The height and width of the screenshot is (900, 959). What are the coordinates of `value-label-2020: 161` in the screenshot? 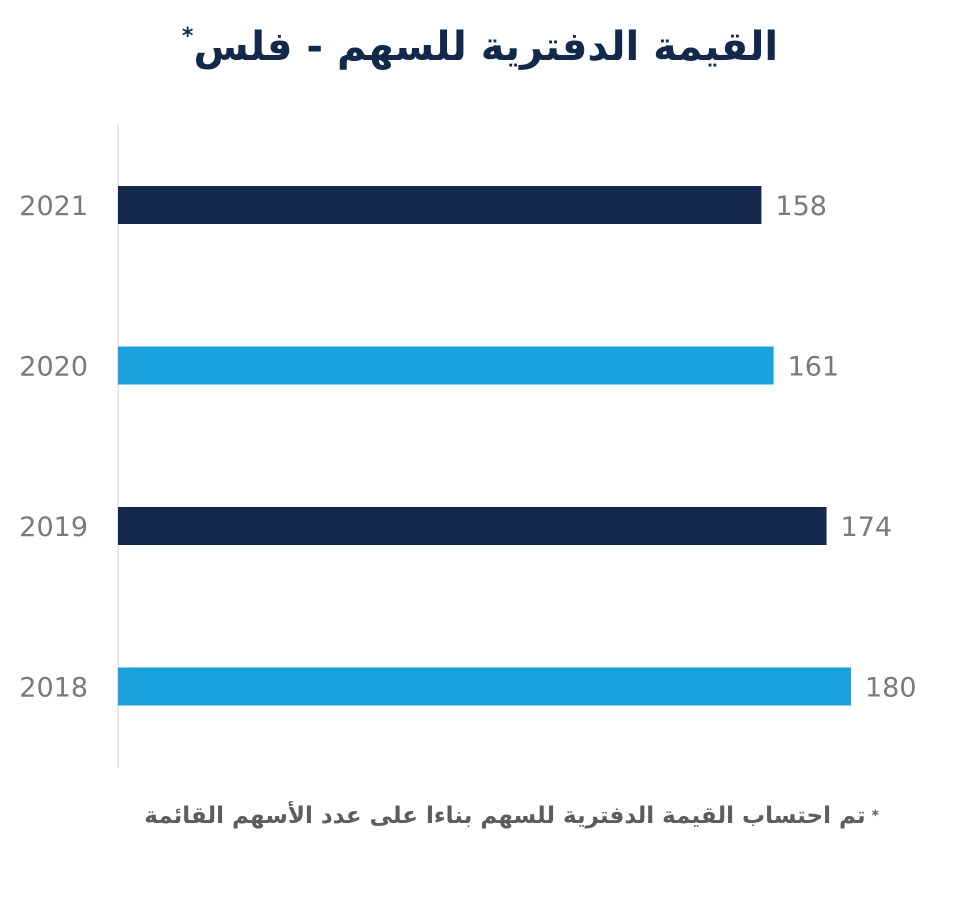 It's located at (814, 367).